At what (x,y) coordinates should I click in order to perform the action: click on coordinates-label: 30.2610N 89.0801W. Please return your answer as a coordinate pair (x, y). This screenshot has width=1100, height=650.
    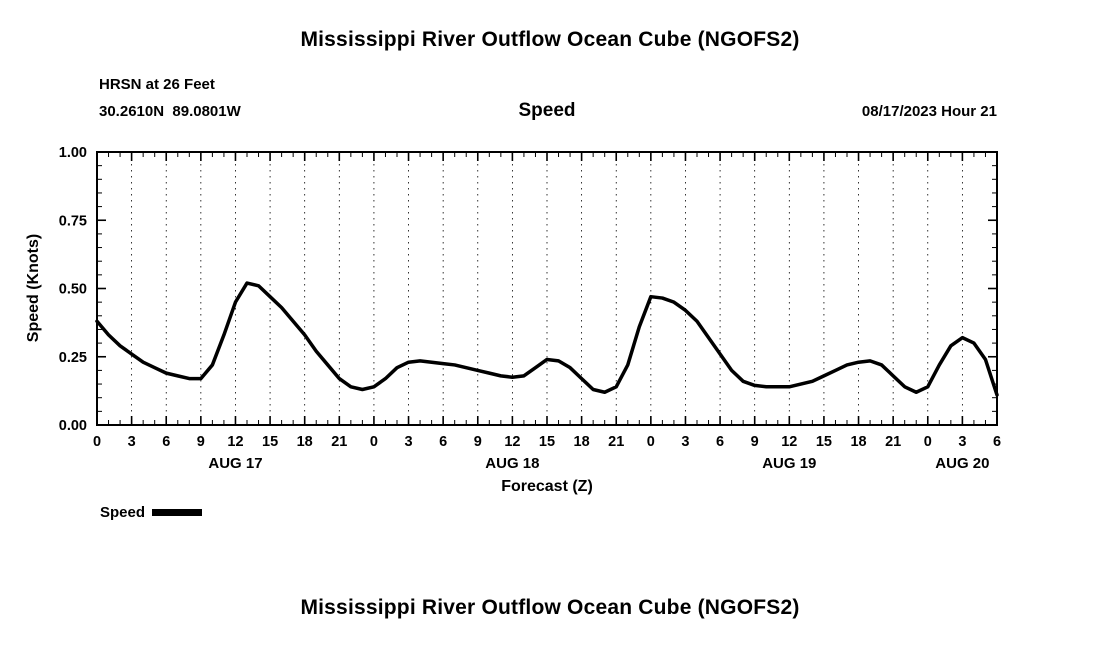
    Looking at the image, I should click on (170, 111).